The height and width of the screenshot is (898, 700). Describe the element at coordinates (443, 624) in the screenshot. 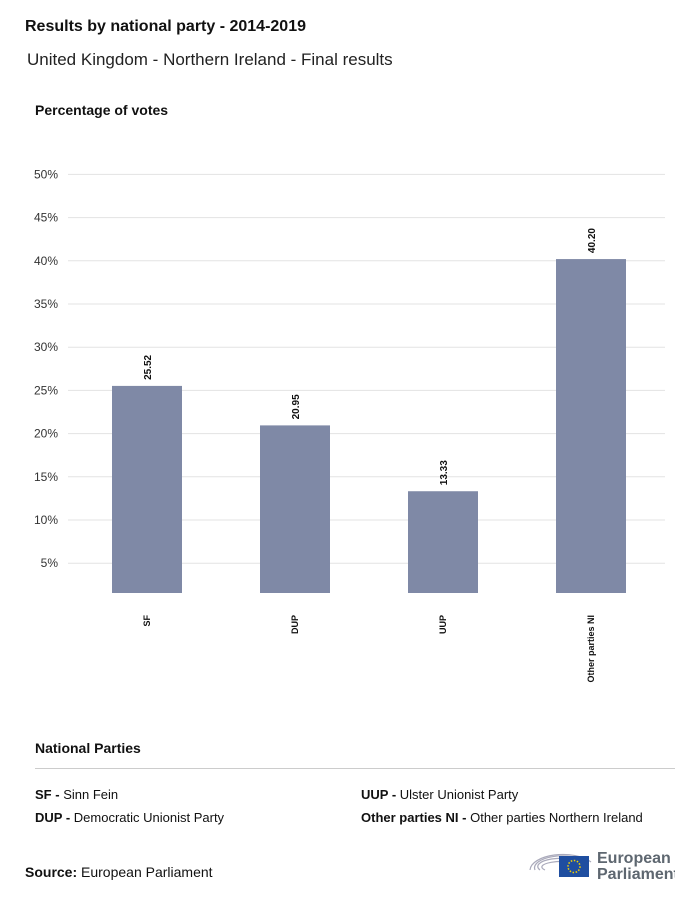

I see `x-tick-label: UUP` at that location.